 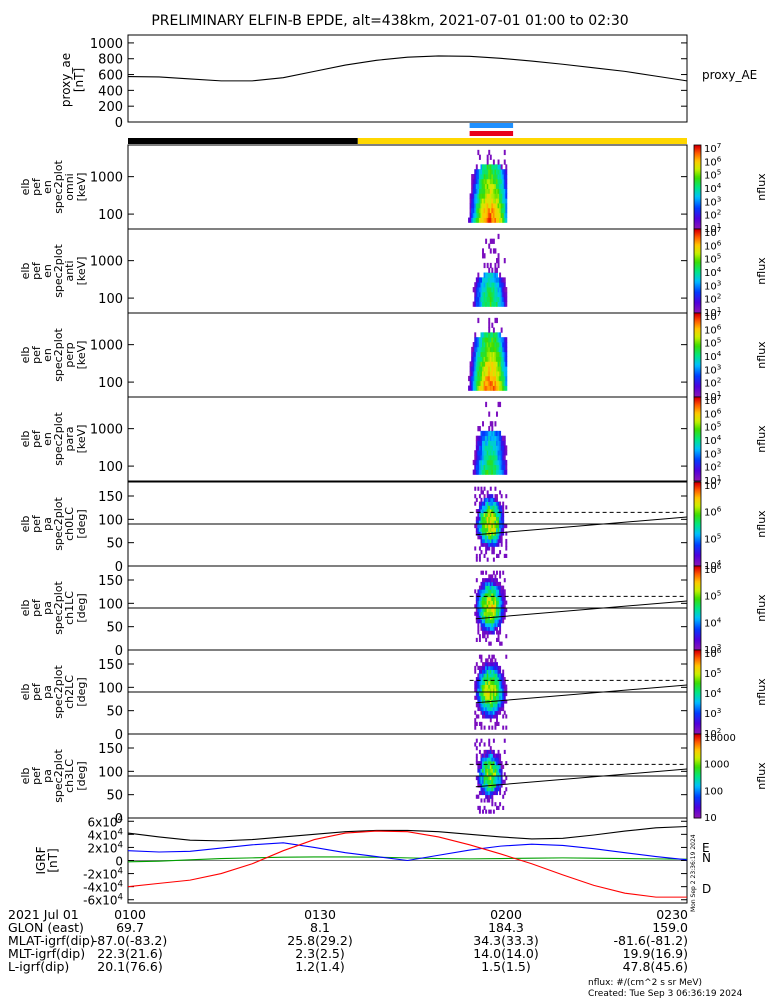 I want to click on igrf-ylabel: IGRF, so click(x=41, y=860).